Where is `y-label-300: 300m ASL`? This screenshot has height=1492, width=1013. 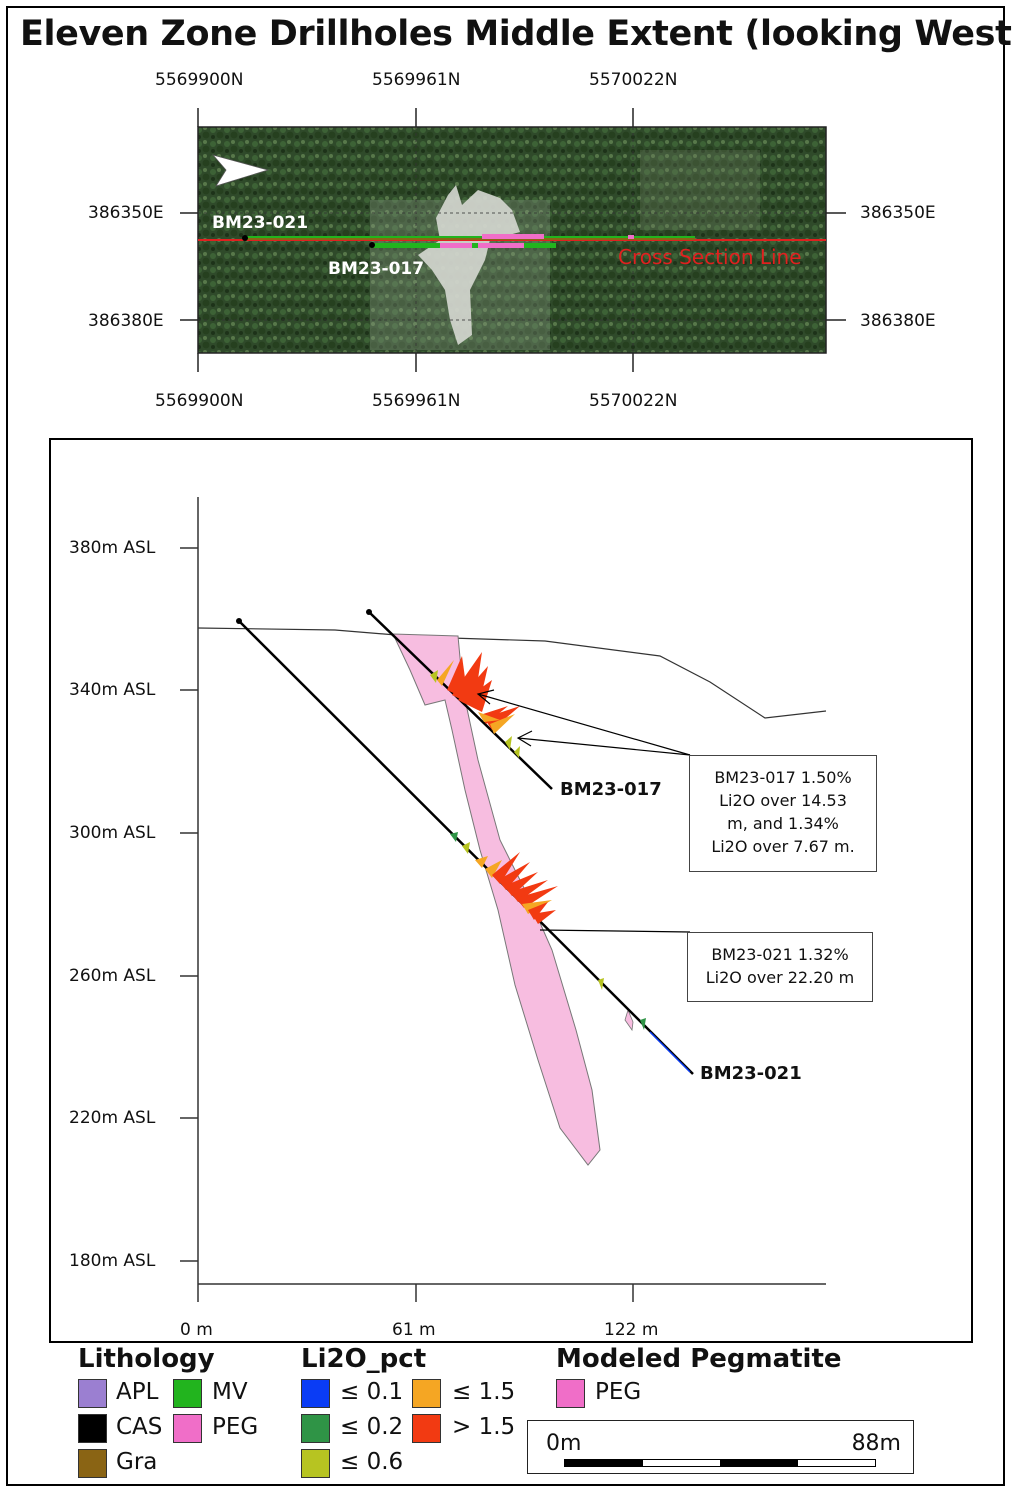 y-label-300: 300m ASL is located at coordinates (112, 833).